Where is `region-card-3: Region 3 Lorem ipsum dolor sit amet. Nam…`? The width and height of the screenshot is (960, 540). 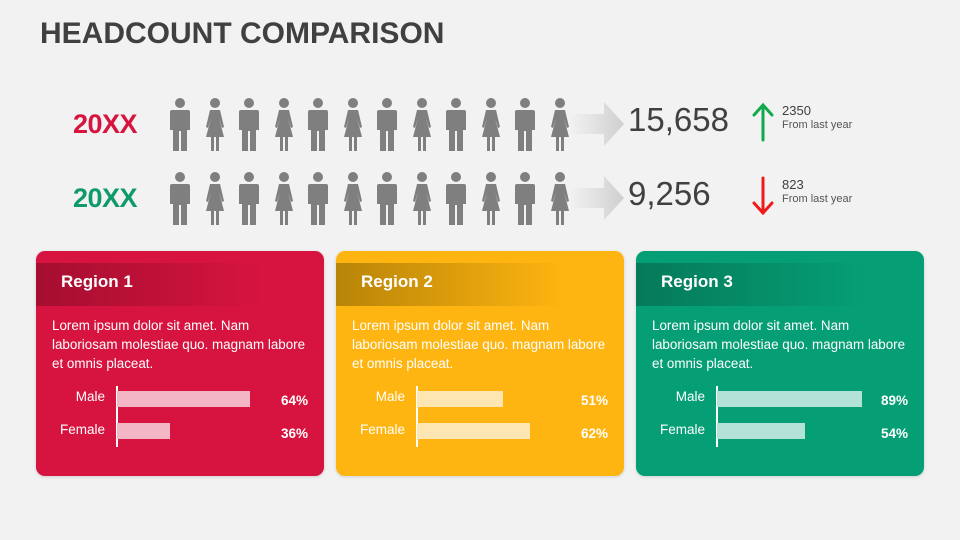
region-card-3: Region 3 Lorem ipsum dolor sit amet. Nam… is located at coordinates (780, 363).